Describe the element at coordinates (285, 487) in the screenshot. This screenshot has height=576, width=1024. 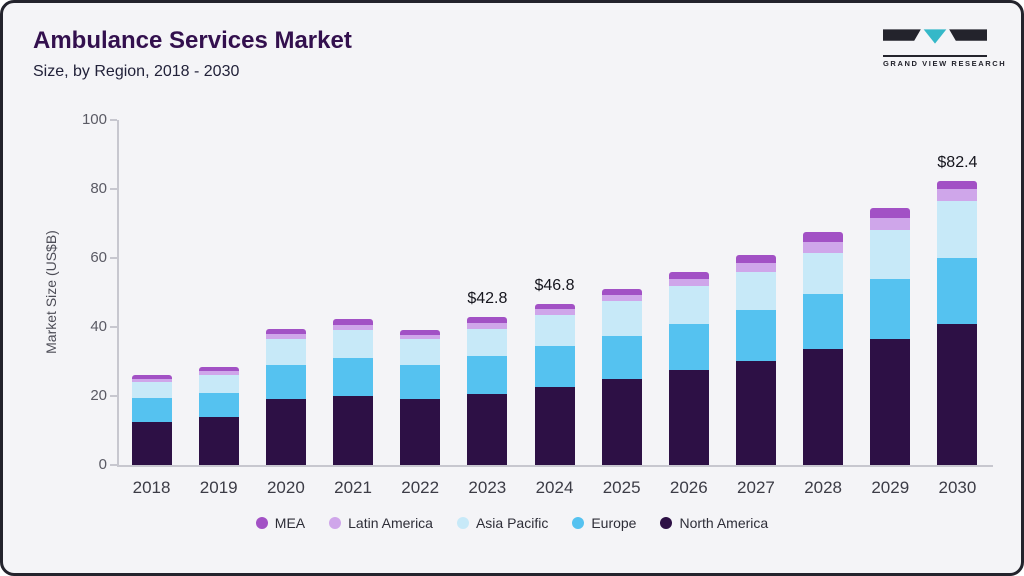
I see `x-tick-label: 2020` at that location.